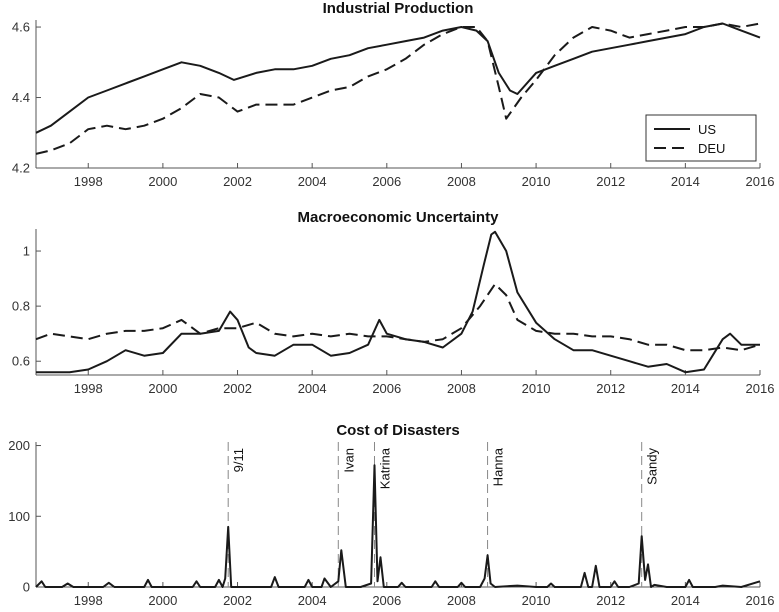 This screenshot has height=612, width=779. I want to click on chart-title: Cost of Disasters, so click(397, 430).